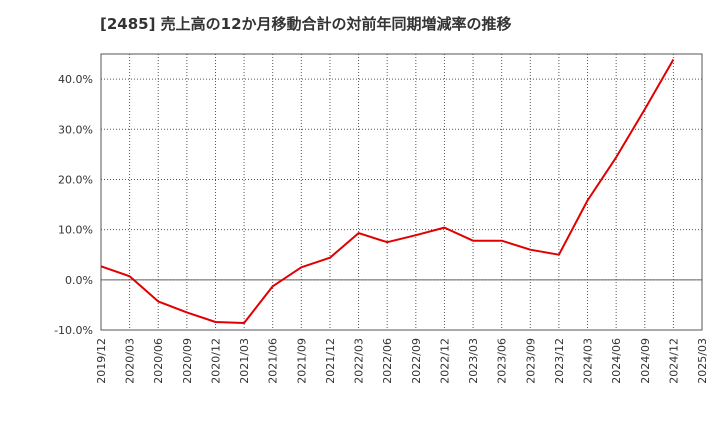  What do you see at coordinates (702, 361) in the screenshot?
I see `x-tick-label: 2025/03` at bounding box center [702, 361].